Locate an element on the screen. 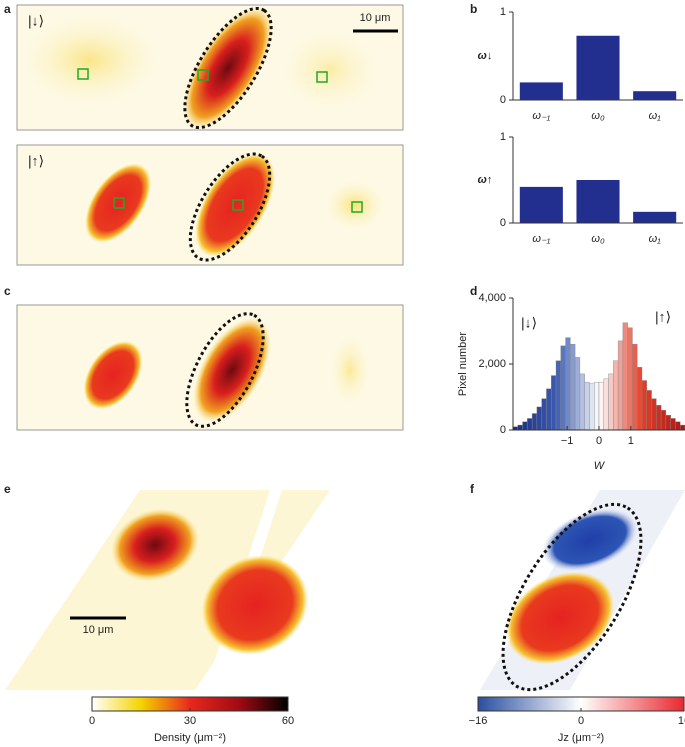 The height and width of the screenshot is (747, 685). x-tick-label: 16 is located at coordinates (681, 721).